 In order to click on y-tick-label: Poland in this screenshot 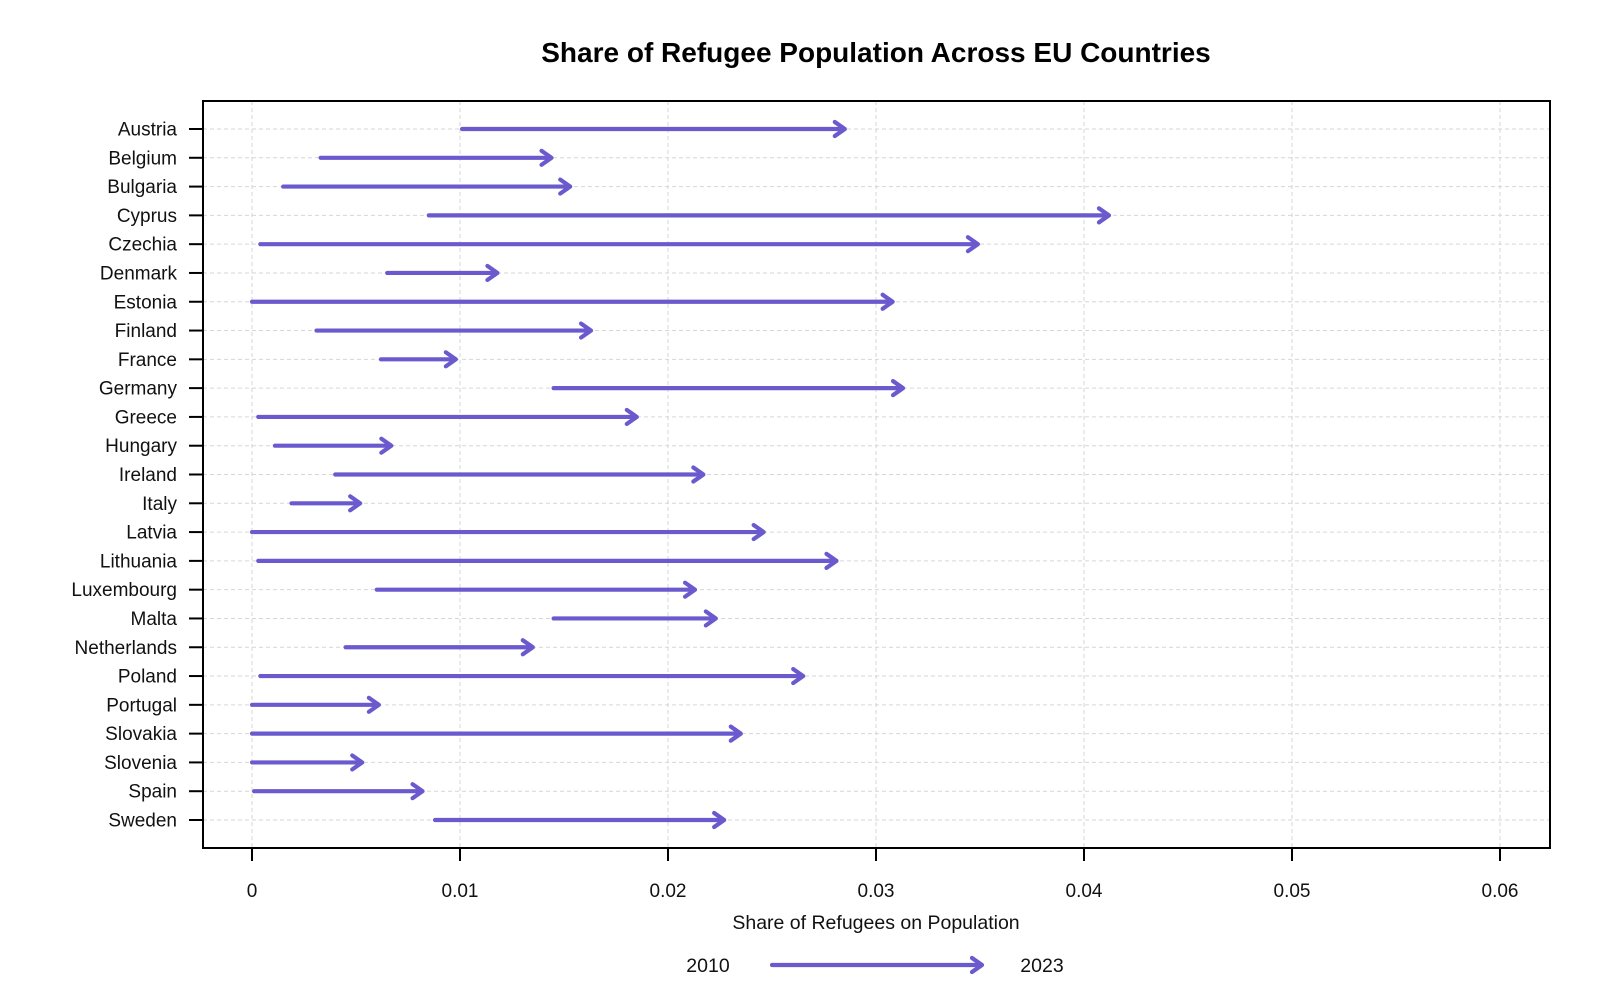, I will do `click(147, 677)`.